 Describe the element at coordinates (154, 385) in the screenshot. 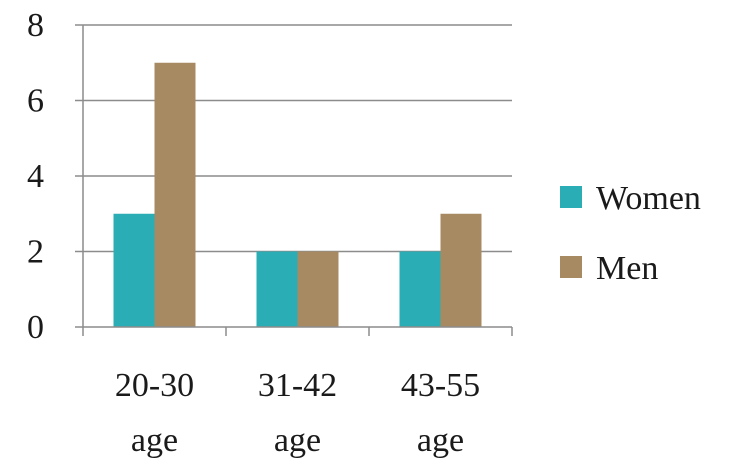

I see `x-tick-label: 20-30` at that location.